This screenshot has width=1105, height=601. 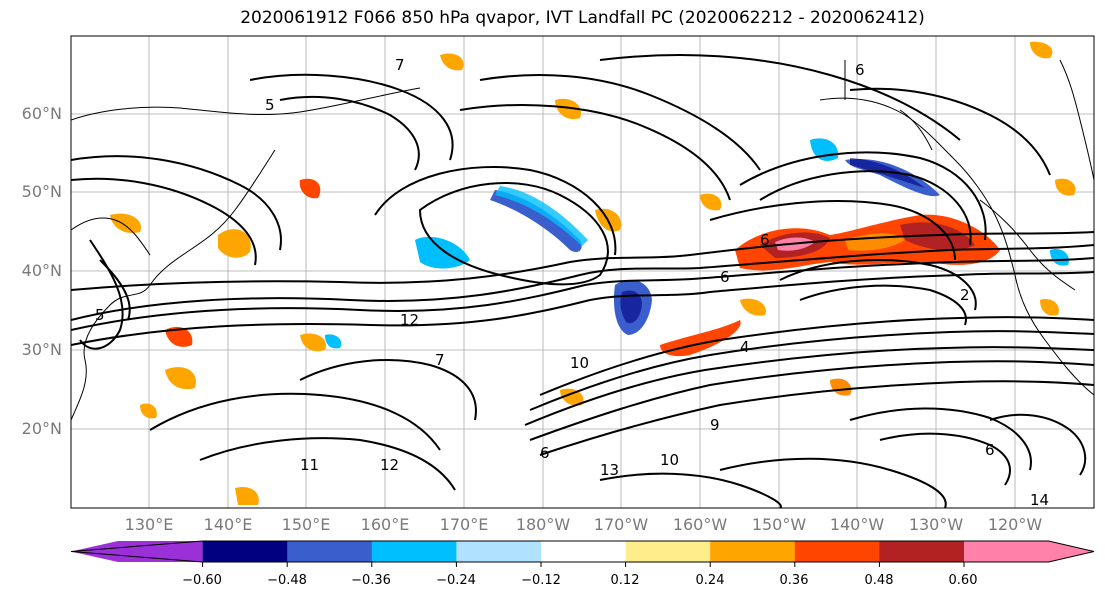 I want to click on lat-label-40n: 40°N, so click(x=41, y=270).